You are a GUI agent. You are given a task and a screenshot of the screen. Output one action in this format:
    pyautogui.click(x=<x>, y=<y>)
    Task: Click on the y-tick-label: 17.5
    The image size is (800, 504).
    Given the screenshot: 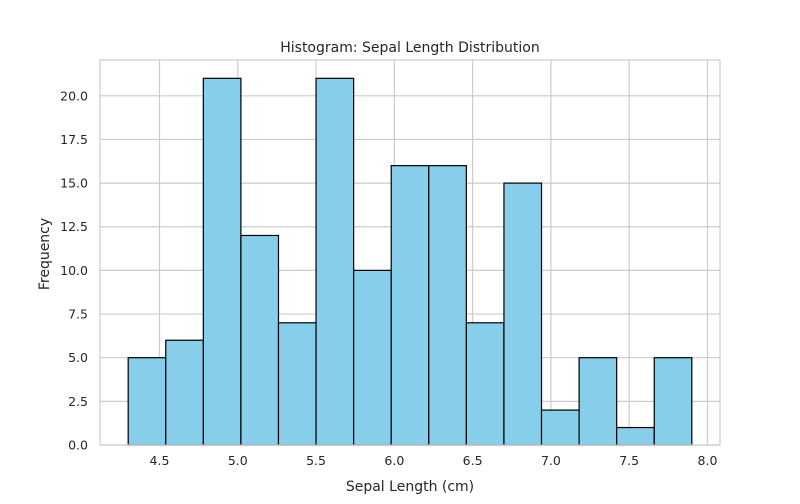 What is the action you would take?
    pyautogui.click(x=74, y=139)
    